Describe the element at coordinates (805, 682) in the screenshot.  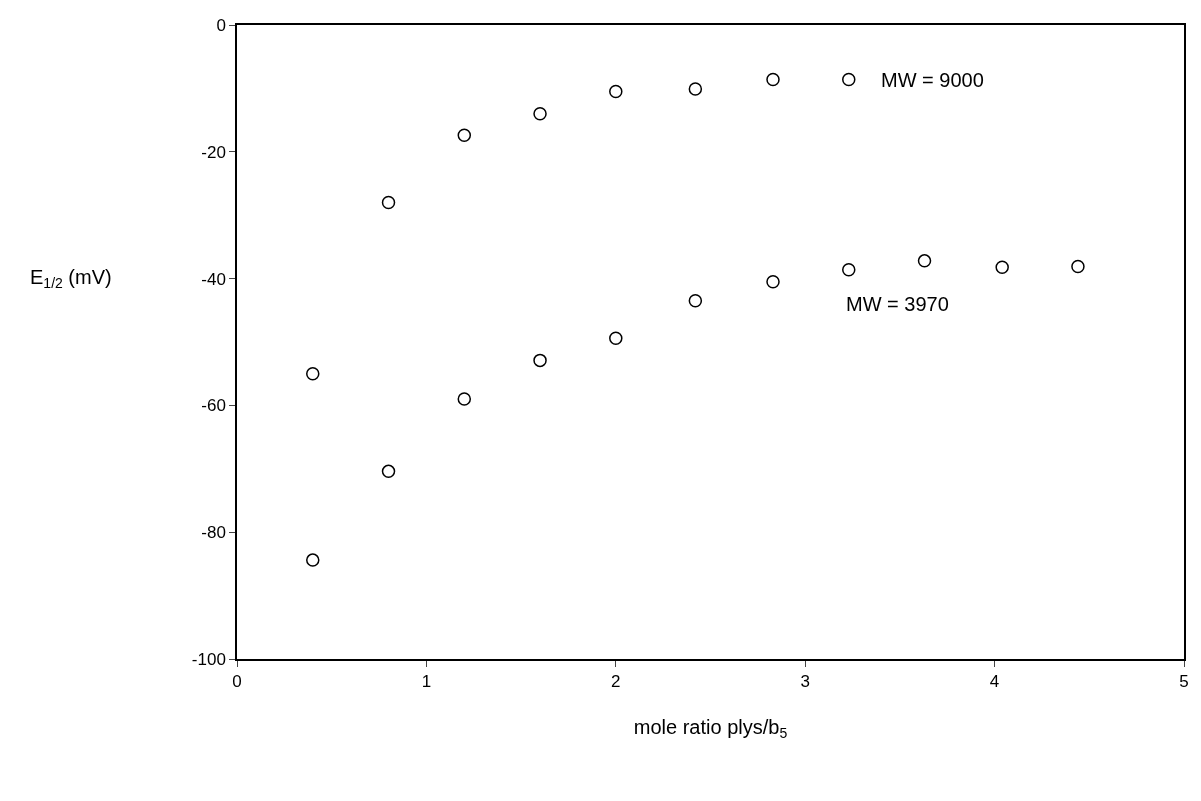
I see `x-tick-label: 3` at that location.